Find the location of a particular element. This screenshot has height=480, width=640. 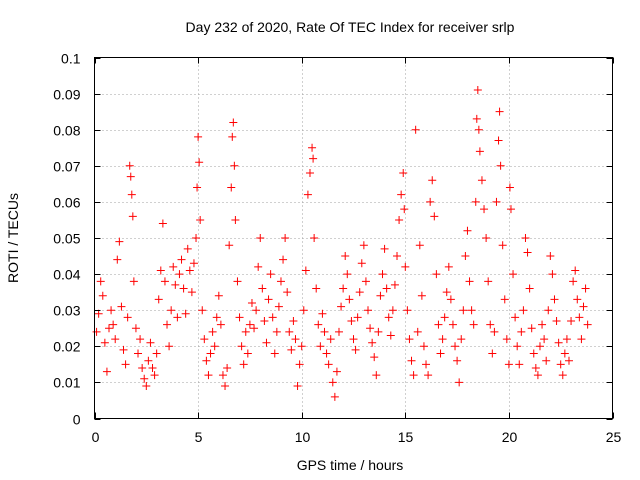

y-tick-label-7: 0.07 is located at coordinates (66, 167).